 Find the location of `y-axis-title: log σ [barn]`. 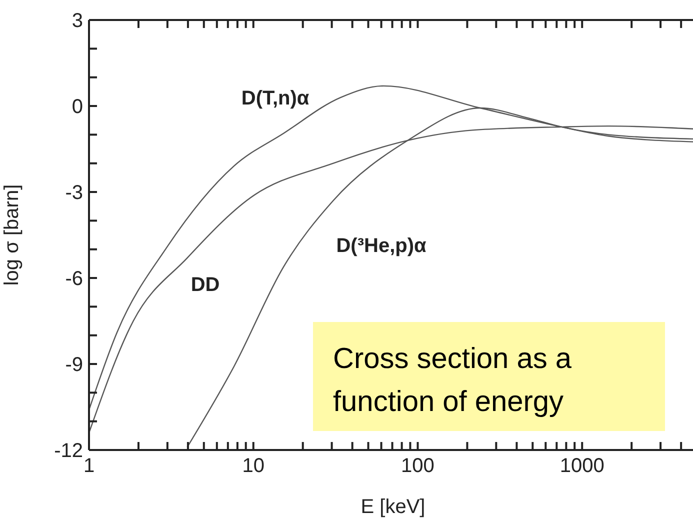

y-axis-title: log σ [barn] is located at coordinates (12, 235).